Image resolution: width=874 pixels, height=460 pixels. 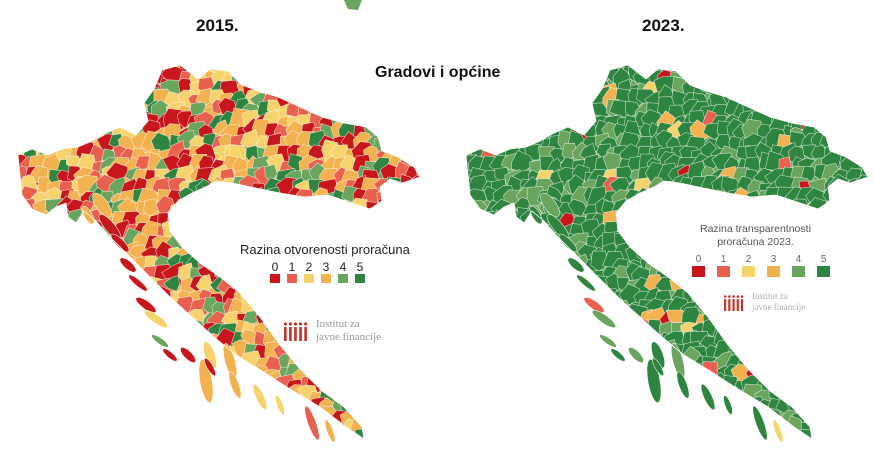 I want to click on island, so click(x=568, y=243).